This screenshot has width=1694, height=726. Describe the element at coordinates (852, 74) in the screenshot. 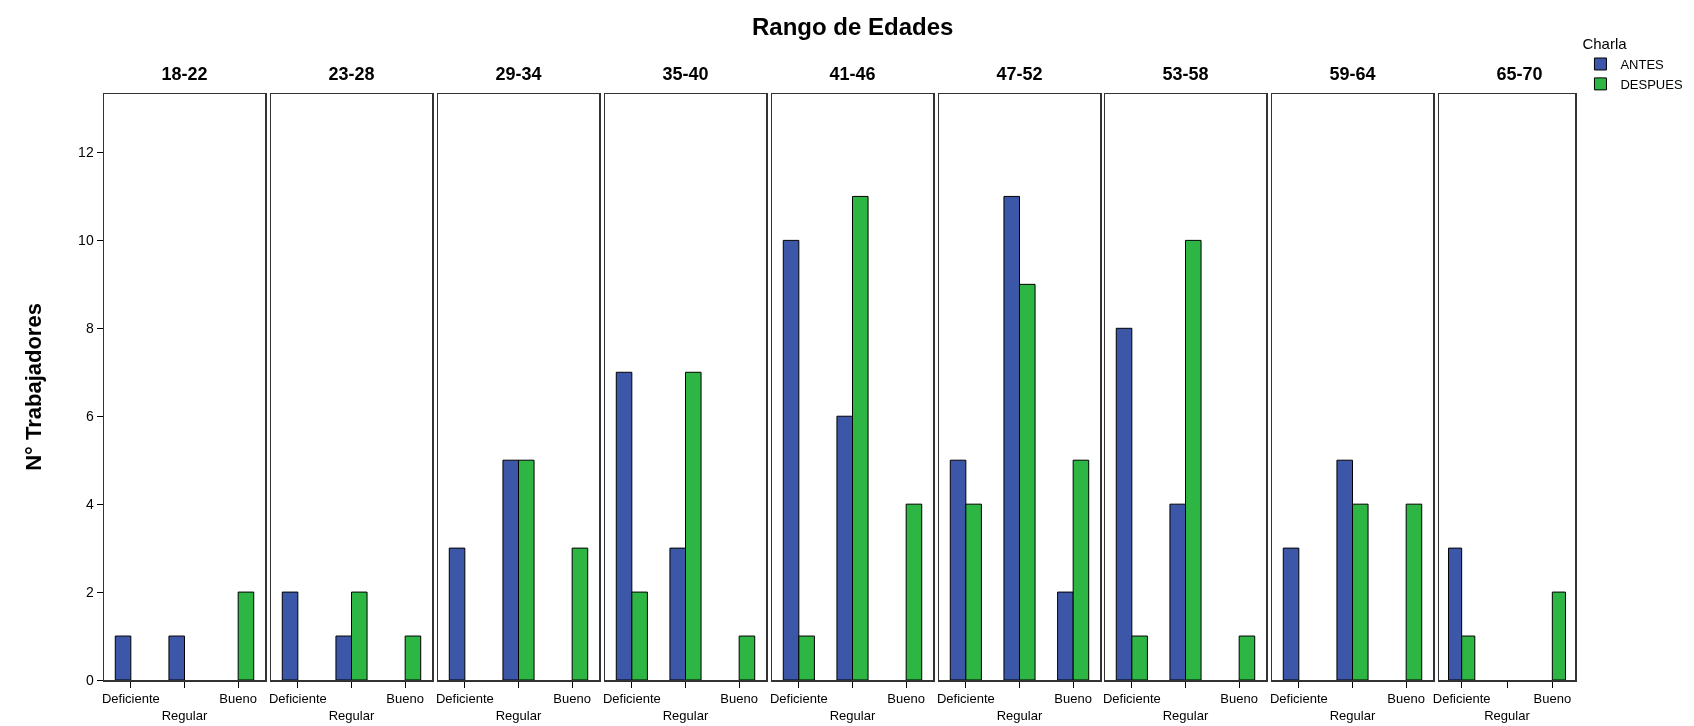

I see `chart-title: 41-46` at that location.